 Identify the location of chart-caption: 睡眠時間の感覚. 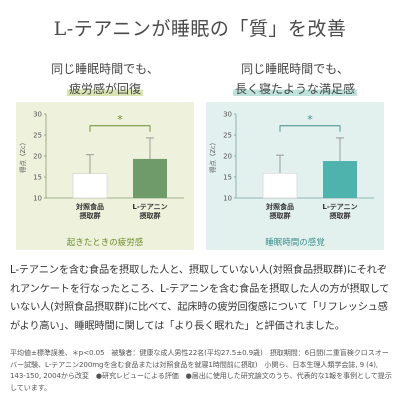
(295, 242).